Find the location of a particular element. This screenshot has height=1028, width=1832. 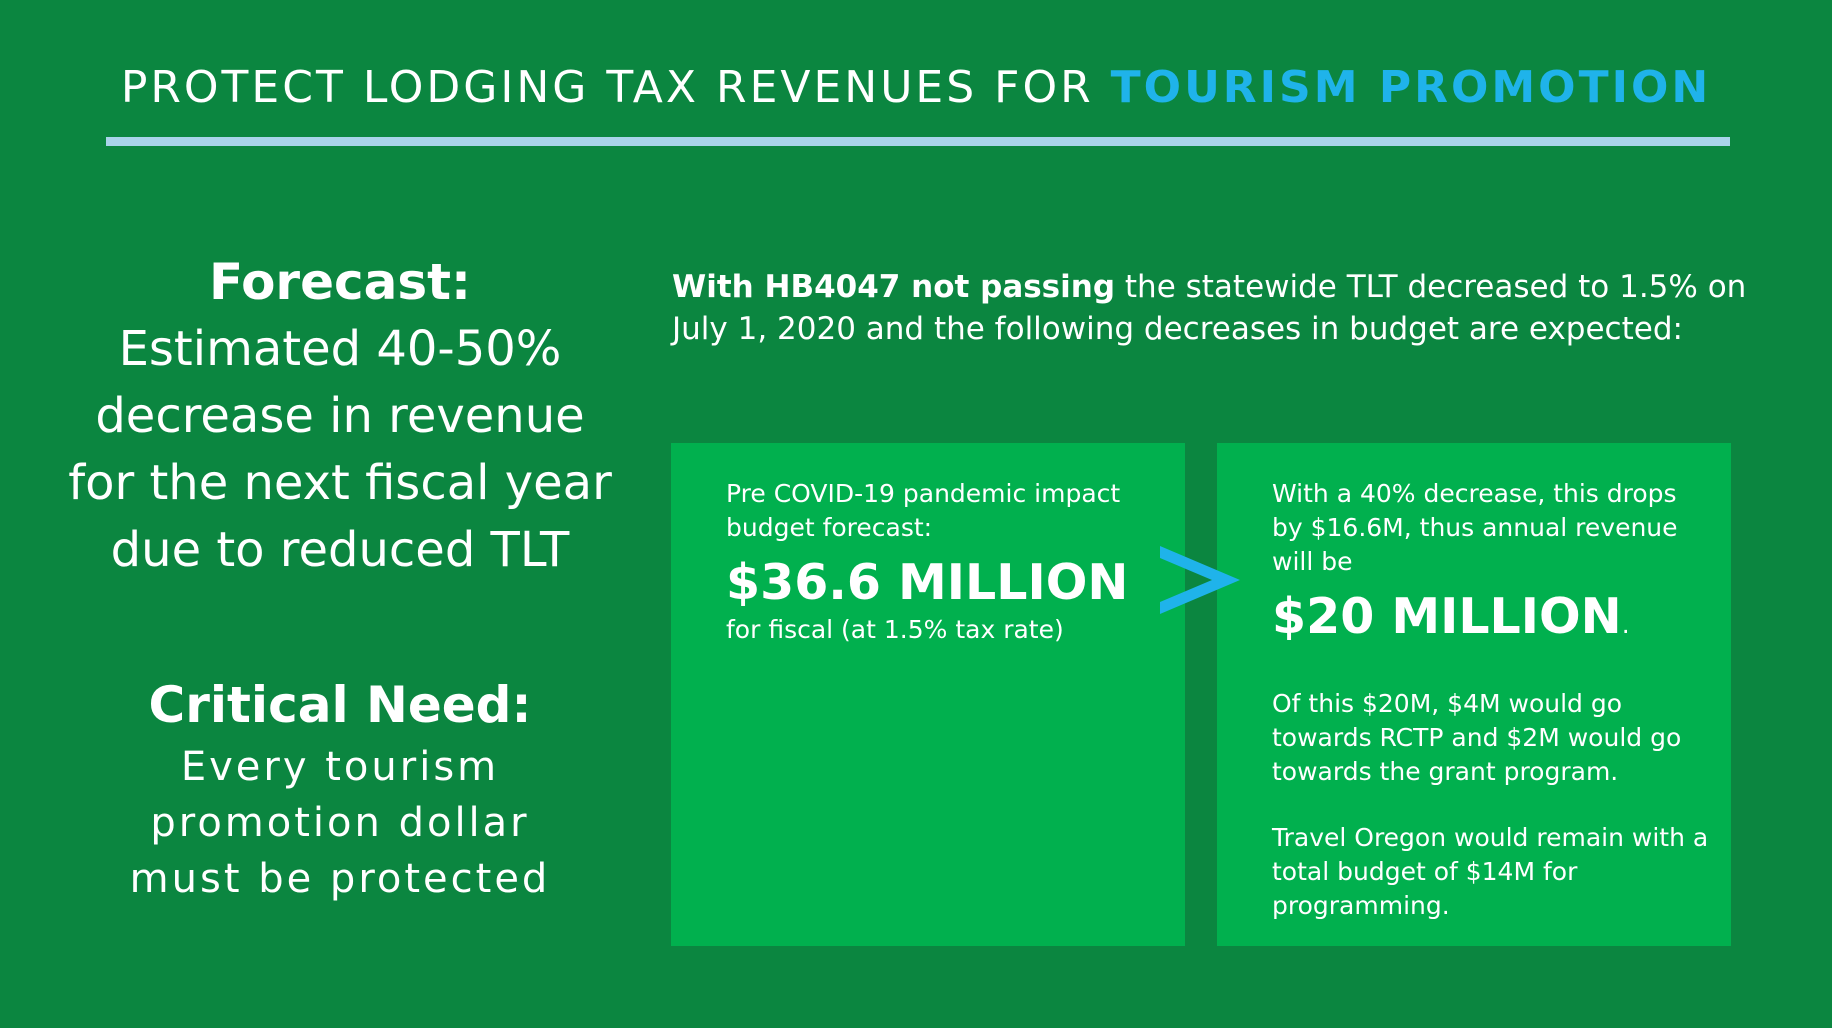

critical-need-line: promotion dollar is located at coordinates (340, 823).